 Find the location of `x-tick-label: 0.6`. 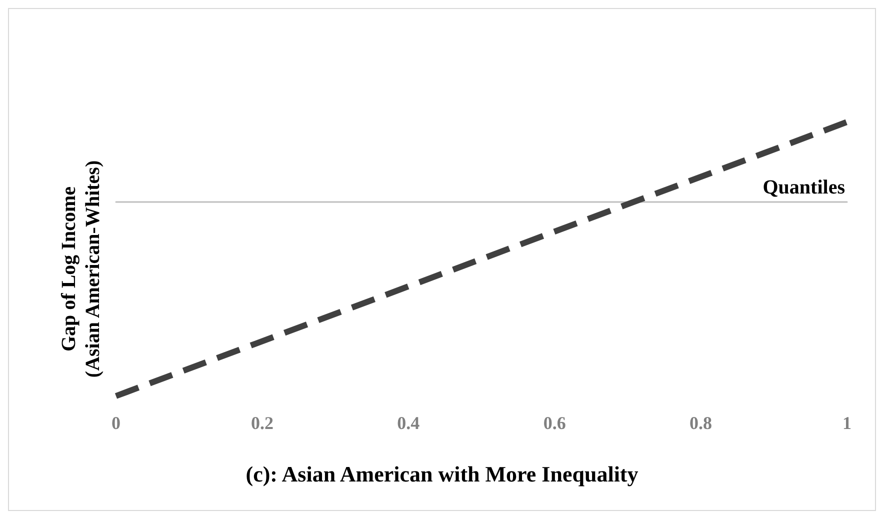

x-tick-label: 0.6 is located at coordinates (554, 423).